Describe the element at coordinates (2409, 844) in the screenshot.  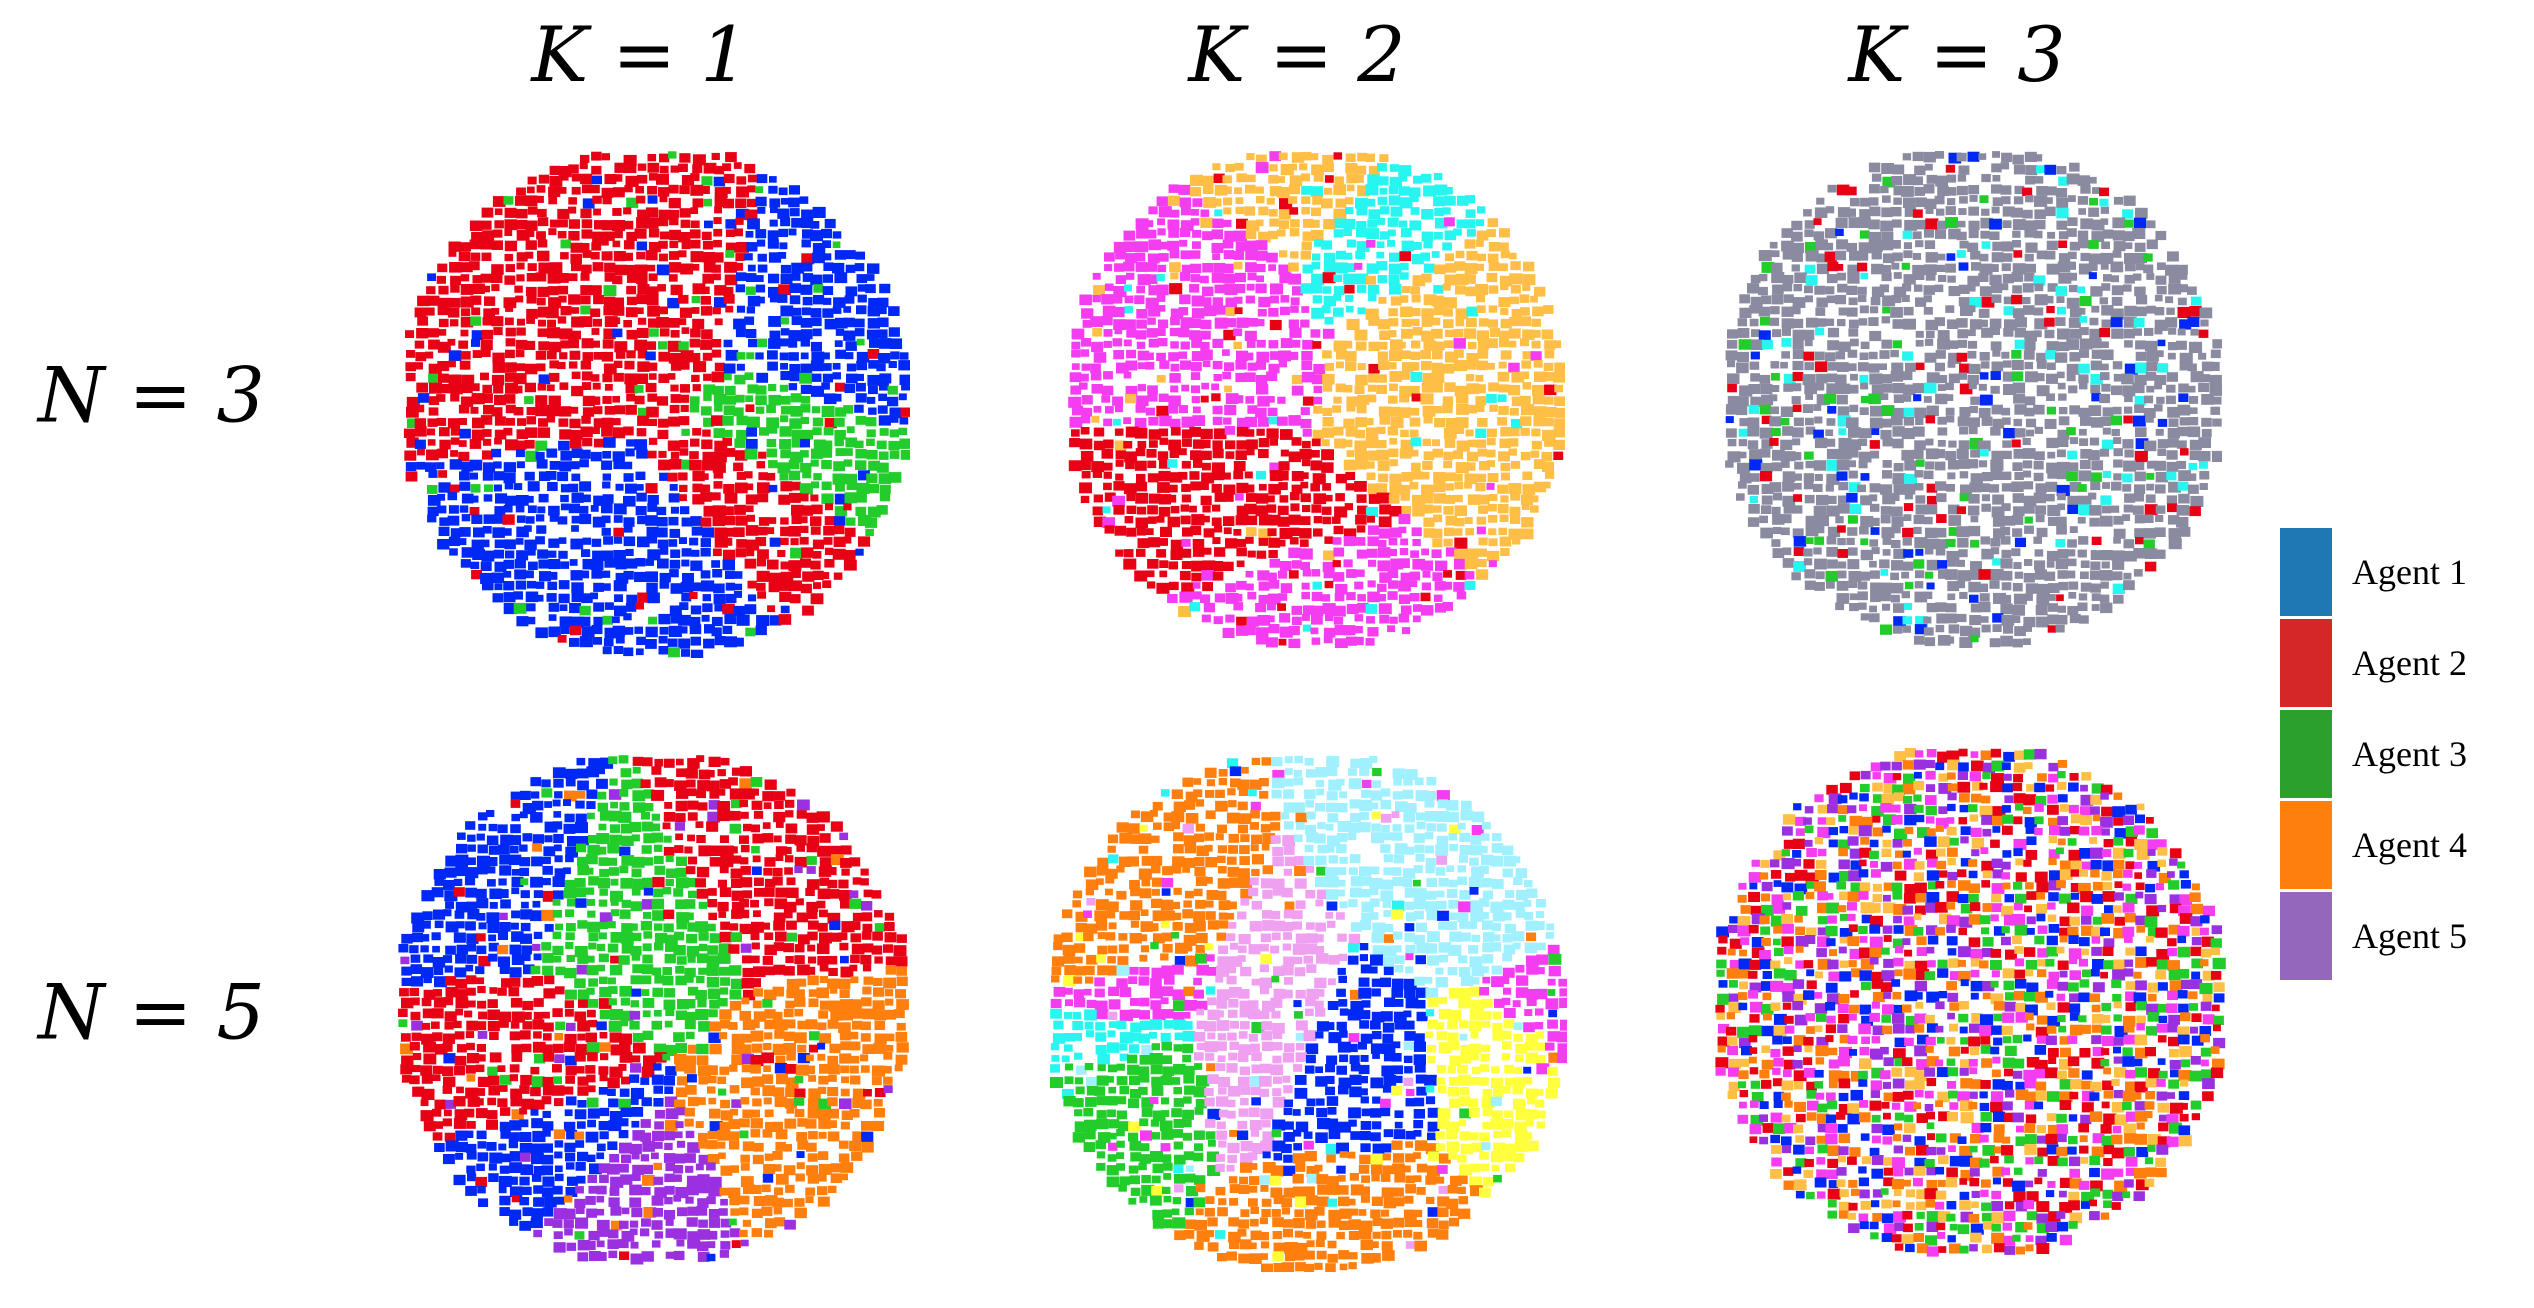
I see `legend-label-agent-4: Agent 4` at that location.